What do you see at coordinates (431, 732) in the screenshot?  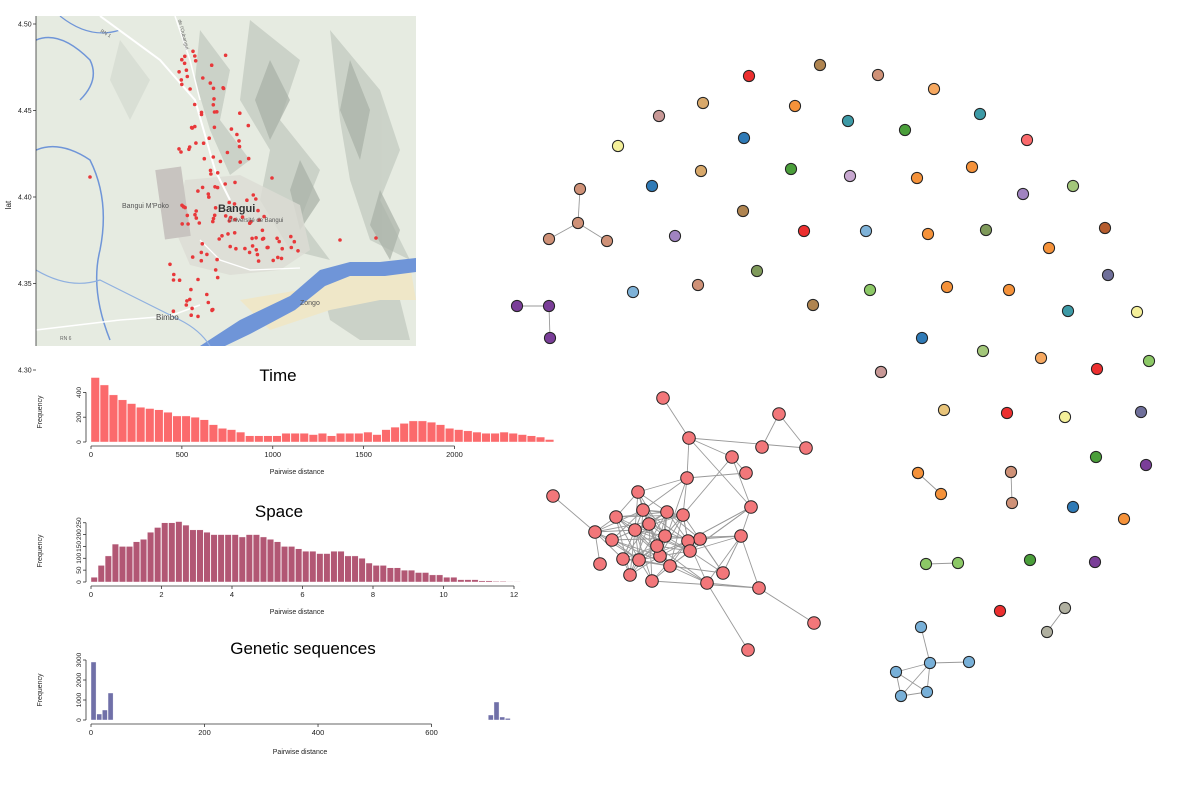 I see `x-tick-label: 600` at bounding box center [431, 732].